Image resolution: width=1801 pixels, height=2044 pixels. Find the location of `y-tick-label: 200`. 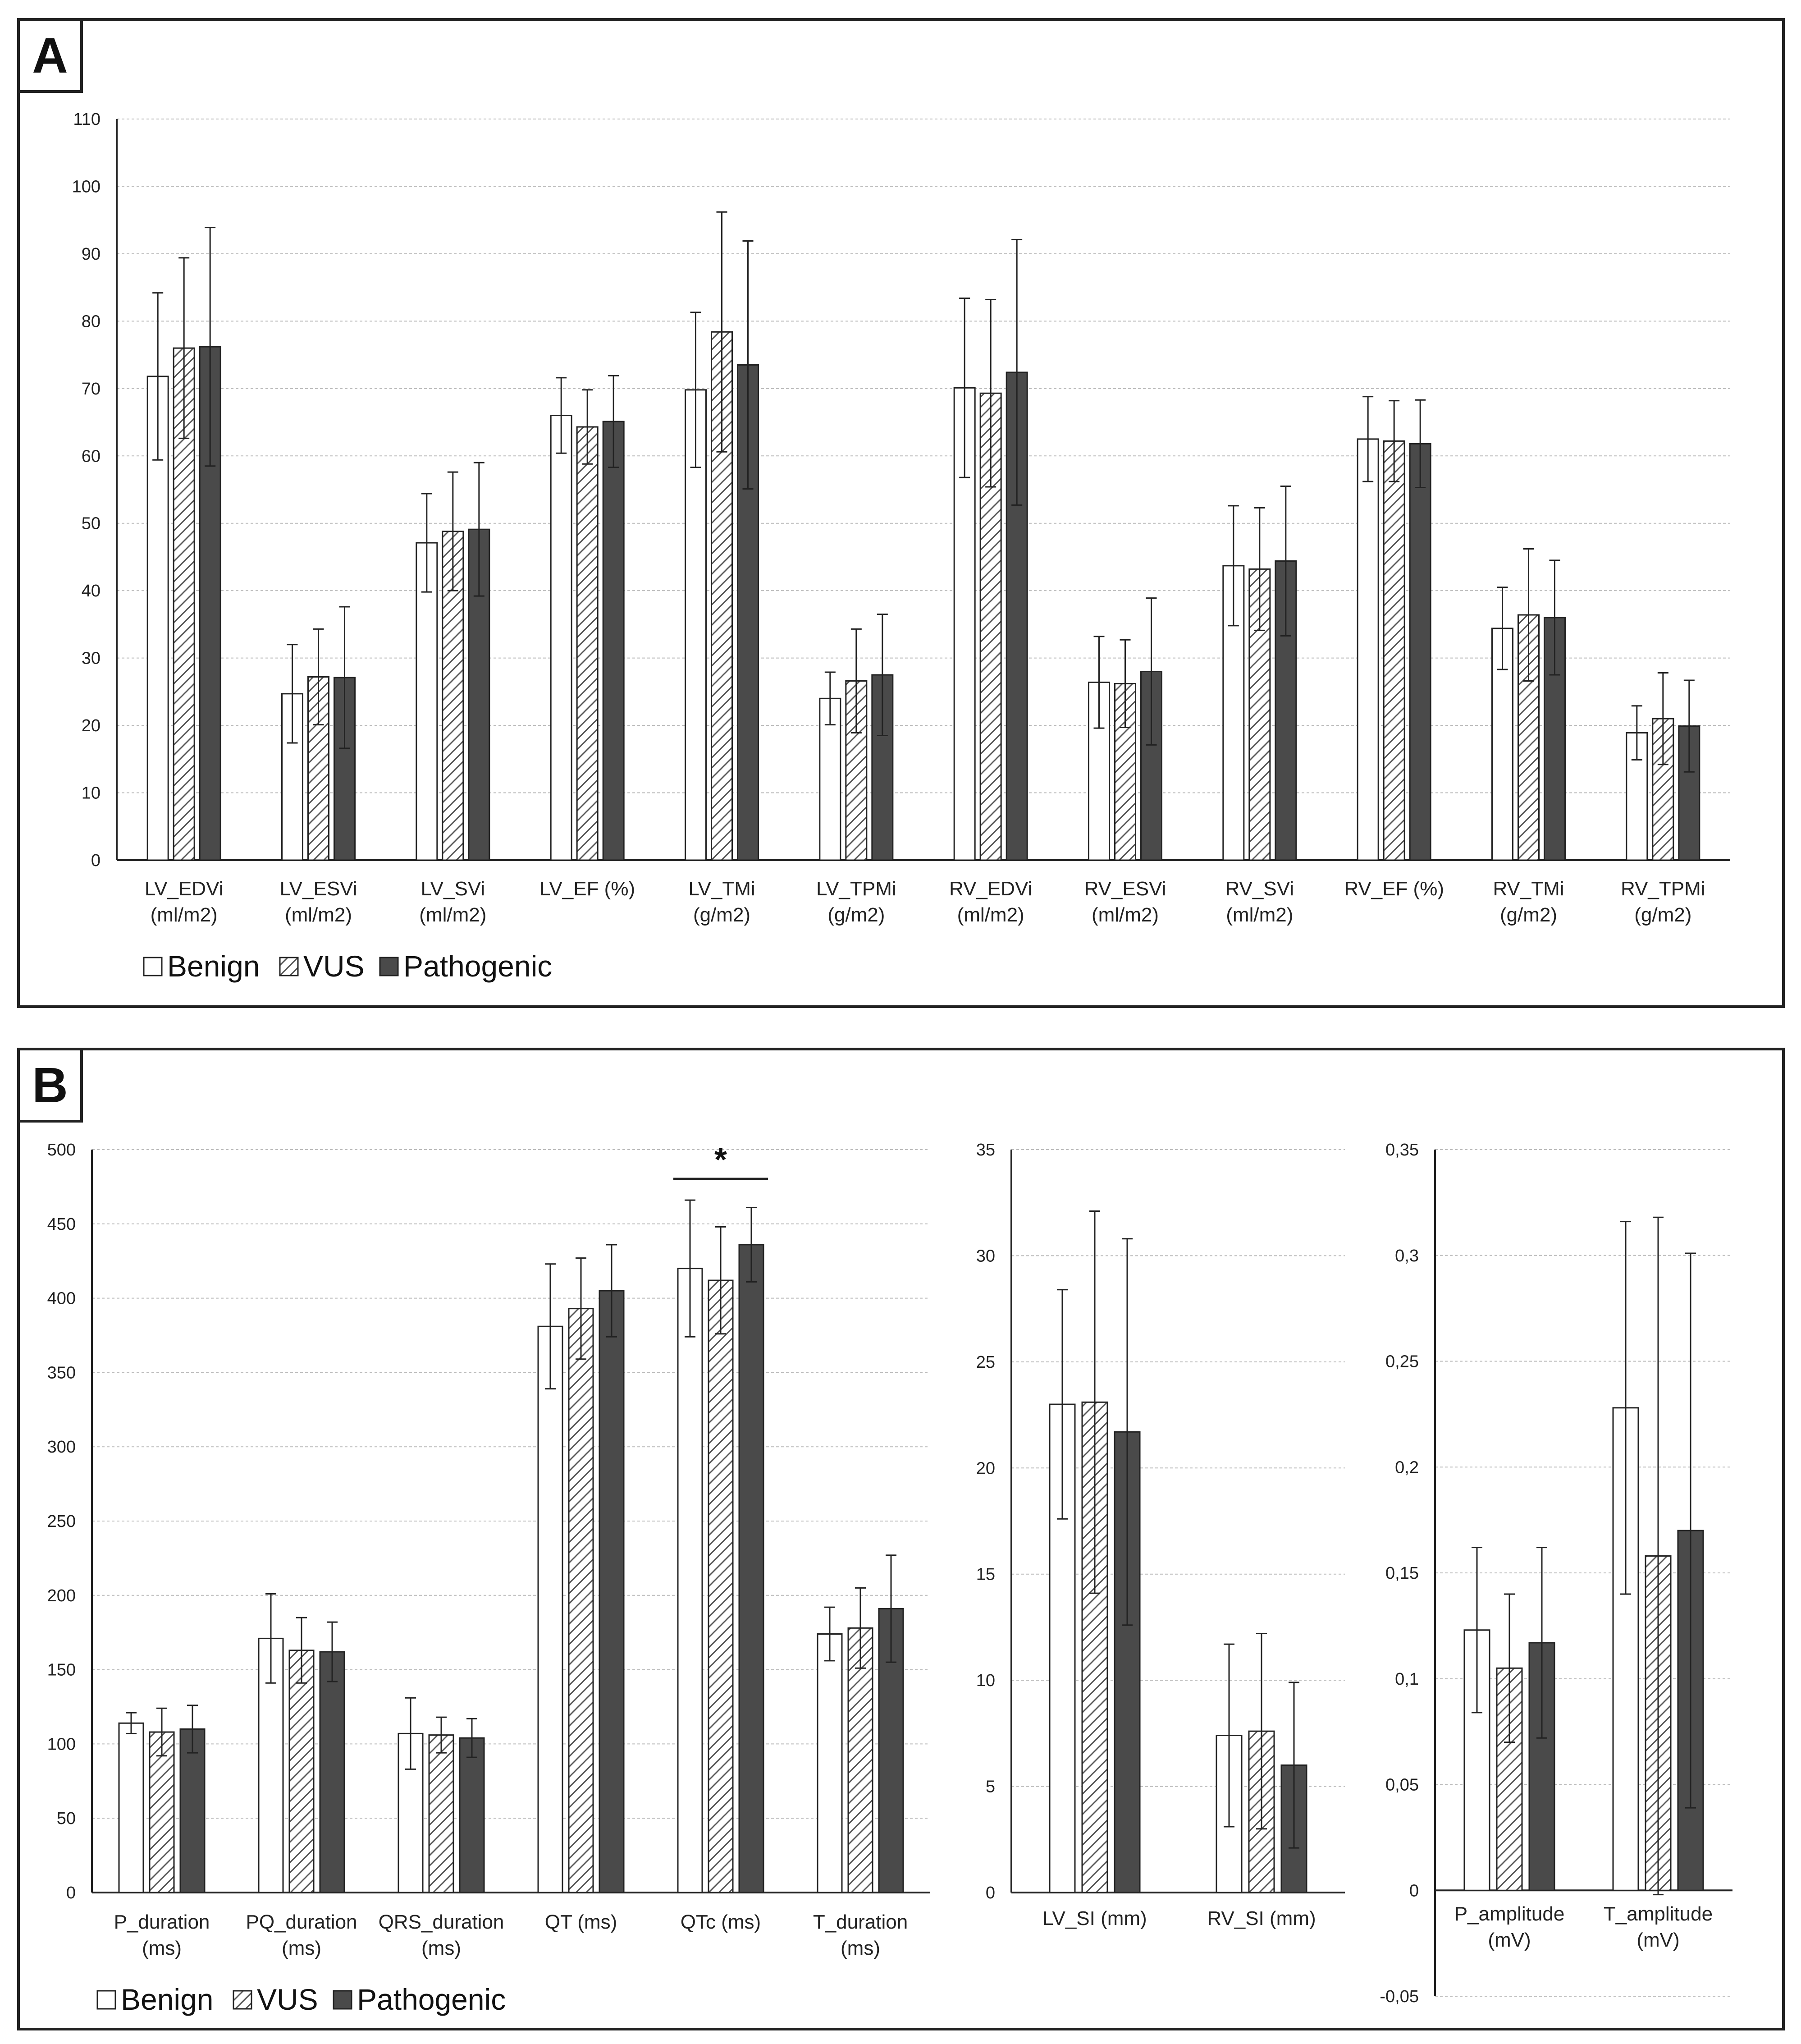

y-tick-label: 200 is located at coordinates (61, 1595).